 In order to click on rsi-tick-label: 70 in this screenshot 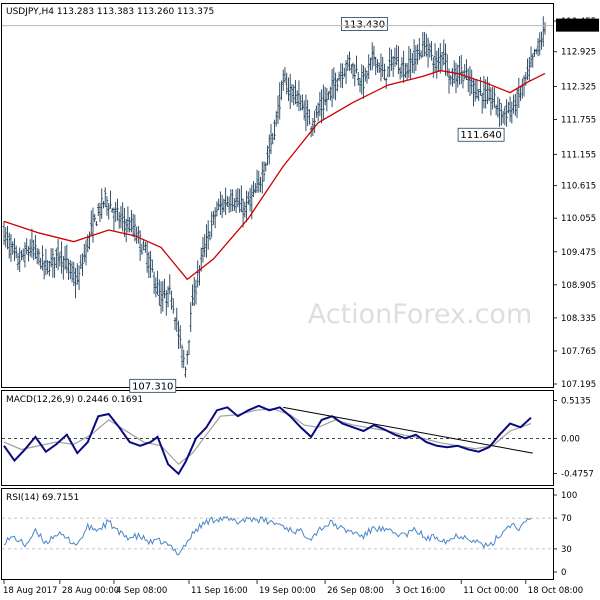, I will do `click(566, 519)`.